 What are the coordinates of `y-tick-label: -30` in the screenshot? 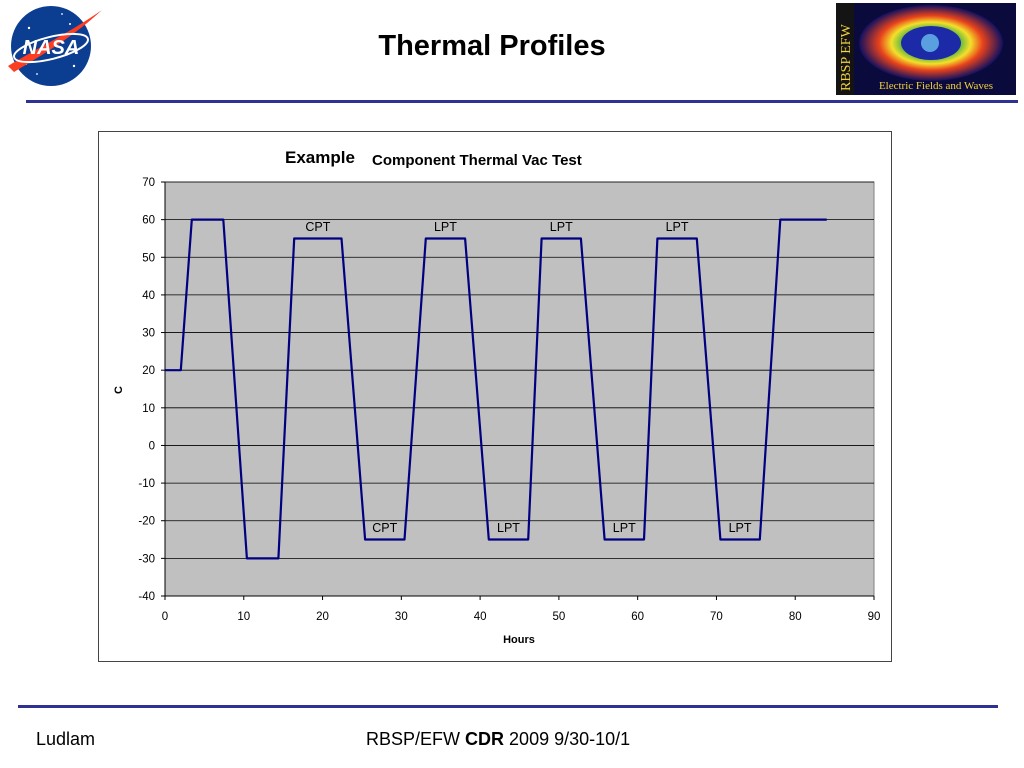 It's located at (146, 559).